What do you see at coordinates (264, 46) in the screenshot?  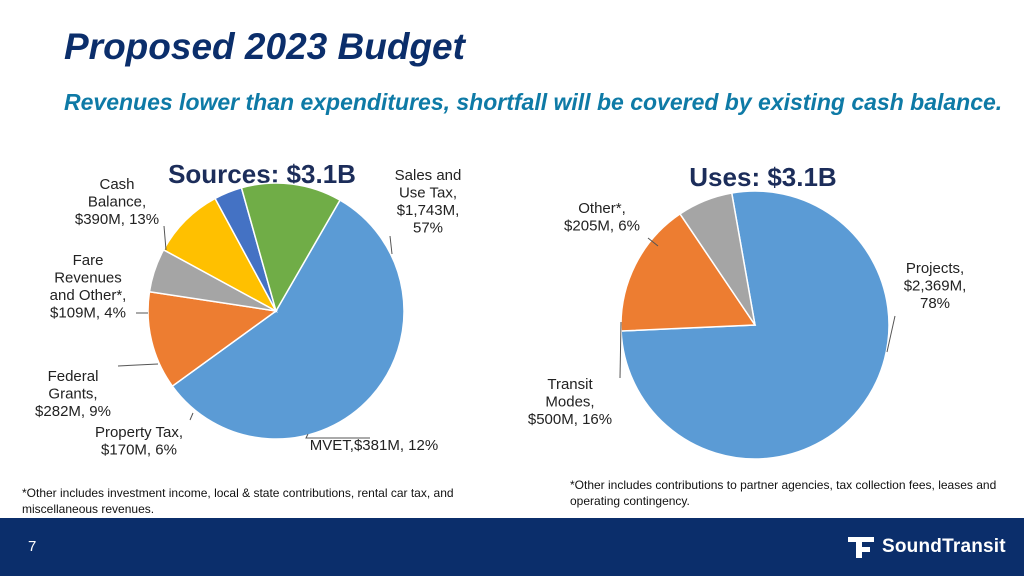 I see `slide-title: Proposed 2023 Budget` at bounding box center [264, 46].